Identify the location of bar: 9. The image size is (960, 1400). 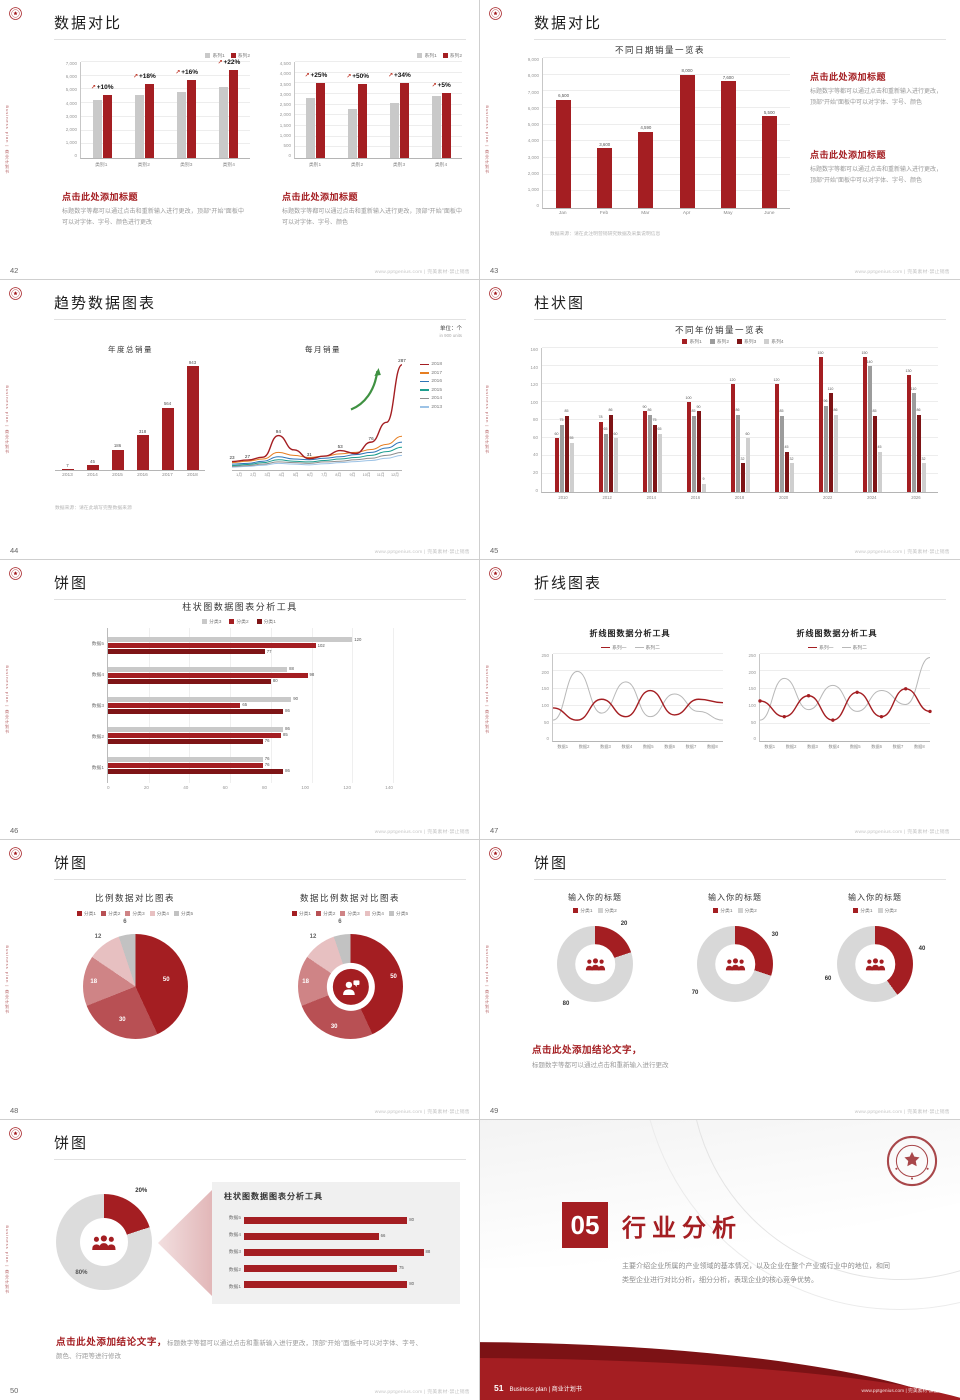
(703, 484).